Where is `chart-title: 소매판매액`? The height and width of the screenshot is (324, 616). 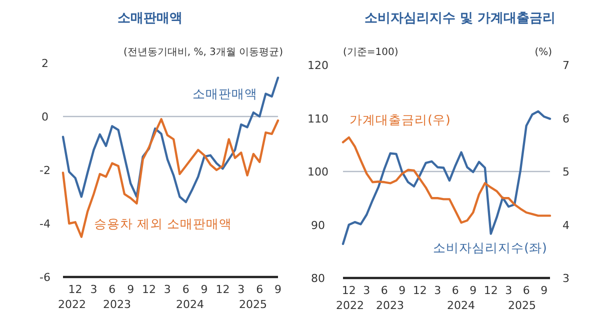 chart-title: 소매판매액 is located at coordinates (150, 18).